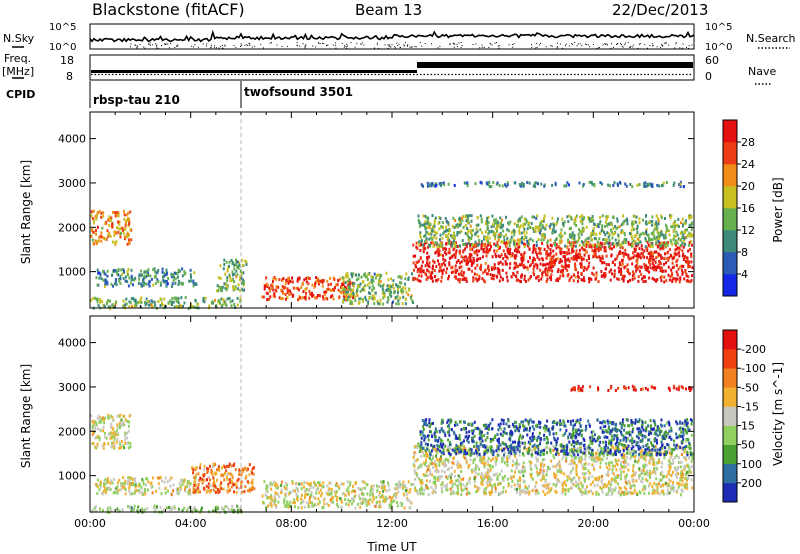 The width and height of the screenshot is (800, 554). Describe the element at coordinates (254, 71) in the screenshot. I see `freq-trace-low` at that location.